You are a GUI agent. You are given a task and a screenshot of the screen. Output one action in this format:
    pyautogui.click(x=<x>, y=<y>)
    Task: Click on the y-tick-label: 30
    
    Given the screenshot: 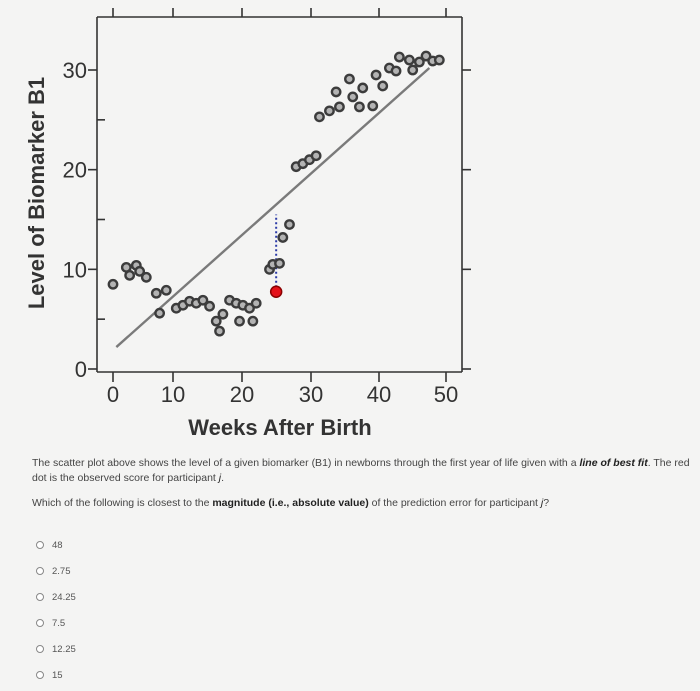 What is the action you would take?
    pyautogui.click(x=75, y=70)
    